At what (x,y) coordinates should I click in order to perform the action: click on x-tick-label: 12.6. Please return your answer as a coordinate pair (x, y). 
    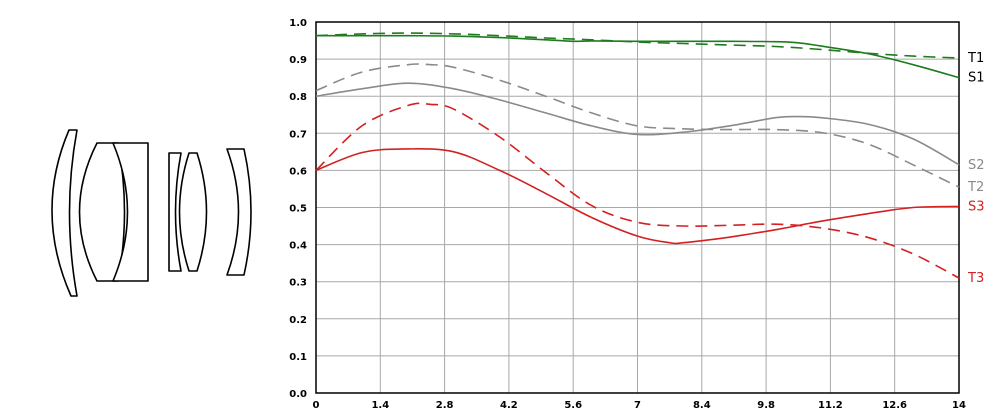
    Looking at the image, I should click on (894, 405).